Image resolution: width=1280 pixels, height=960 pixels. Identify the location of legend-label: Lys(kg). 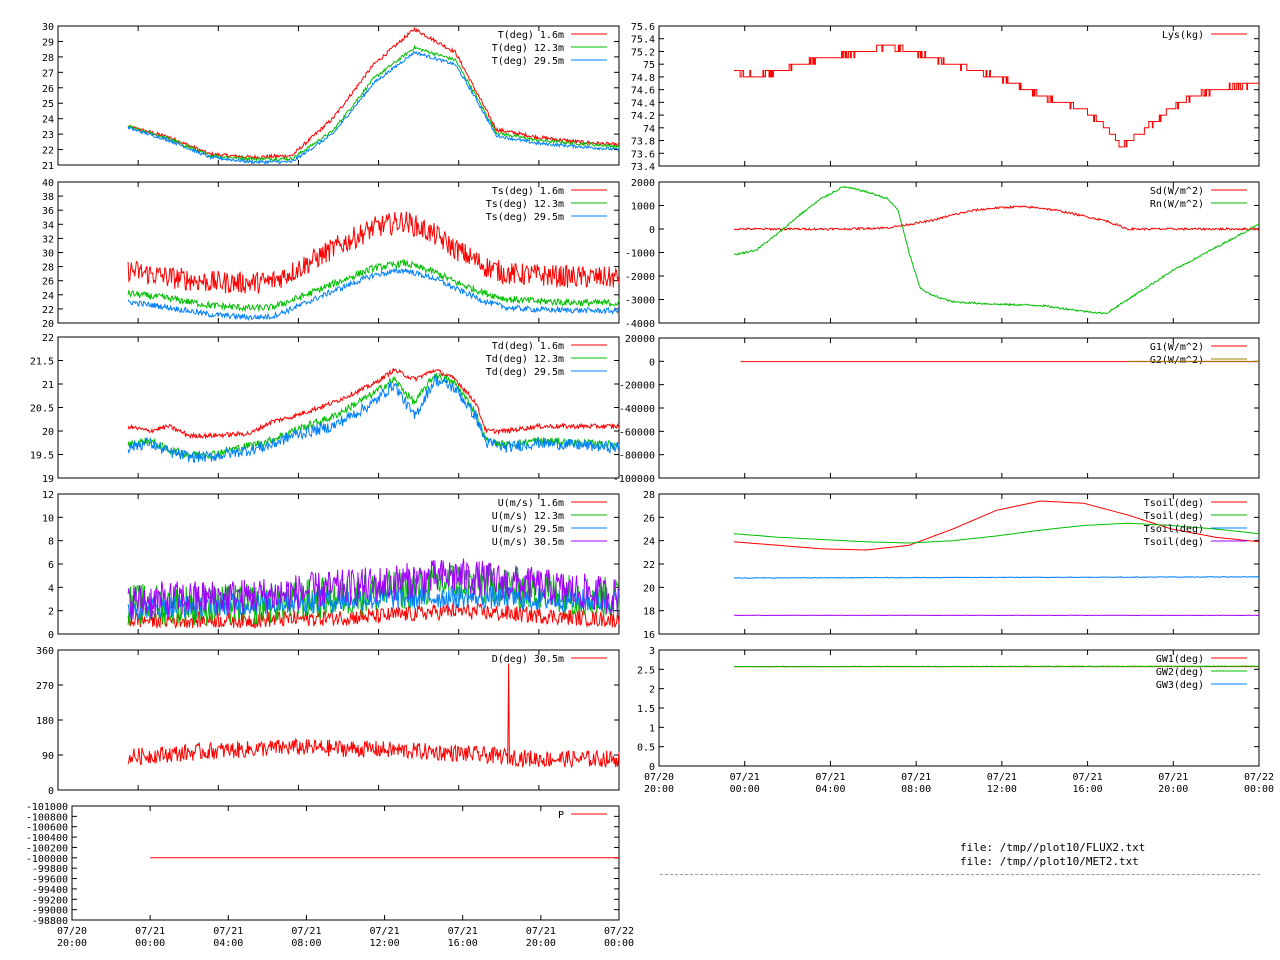
(1183, 35).